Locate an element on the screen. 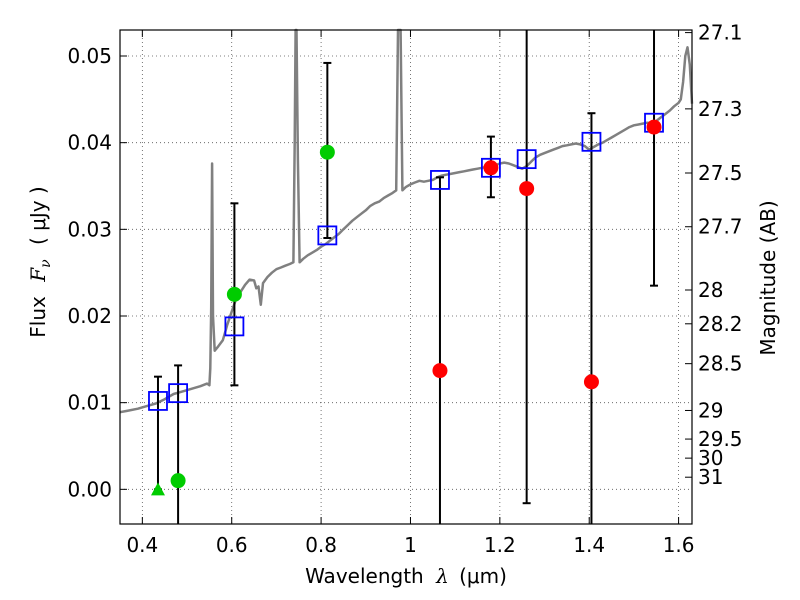  y2-tick-label: 27.1 is located at coordinates (720, 33).